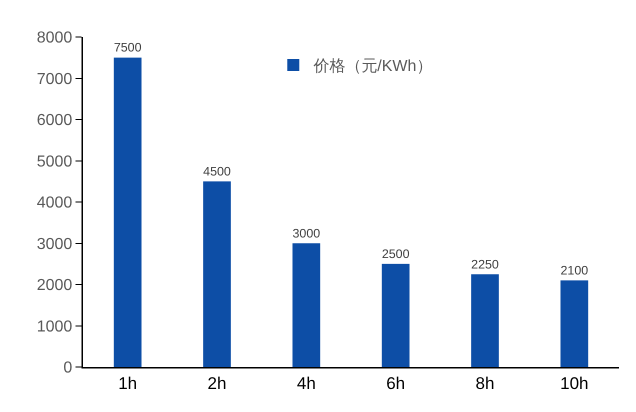  I want to click on y-tick-label: 4000, so click(54, 203).